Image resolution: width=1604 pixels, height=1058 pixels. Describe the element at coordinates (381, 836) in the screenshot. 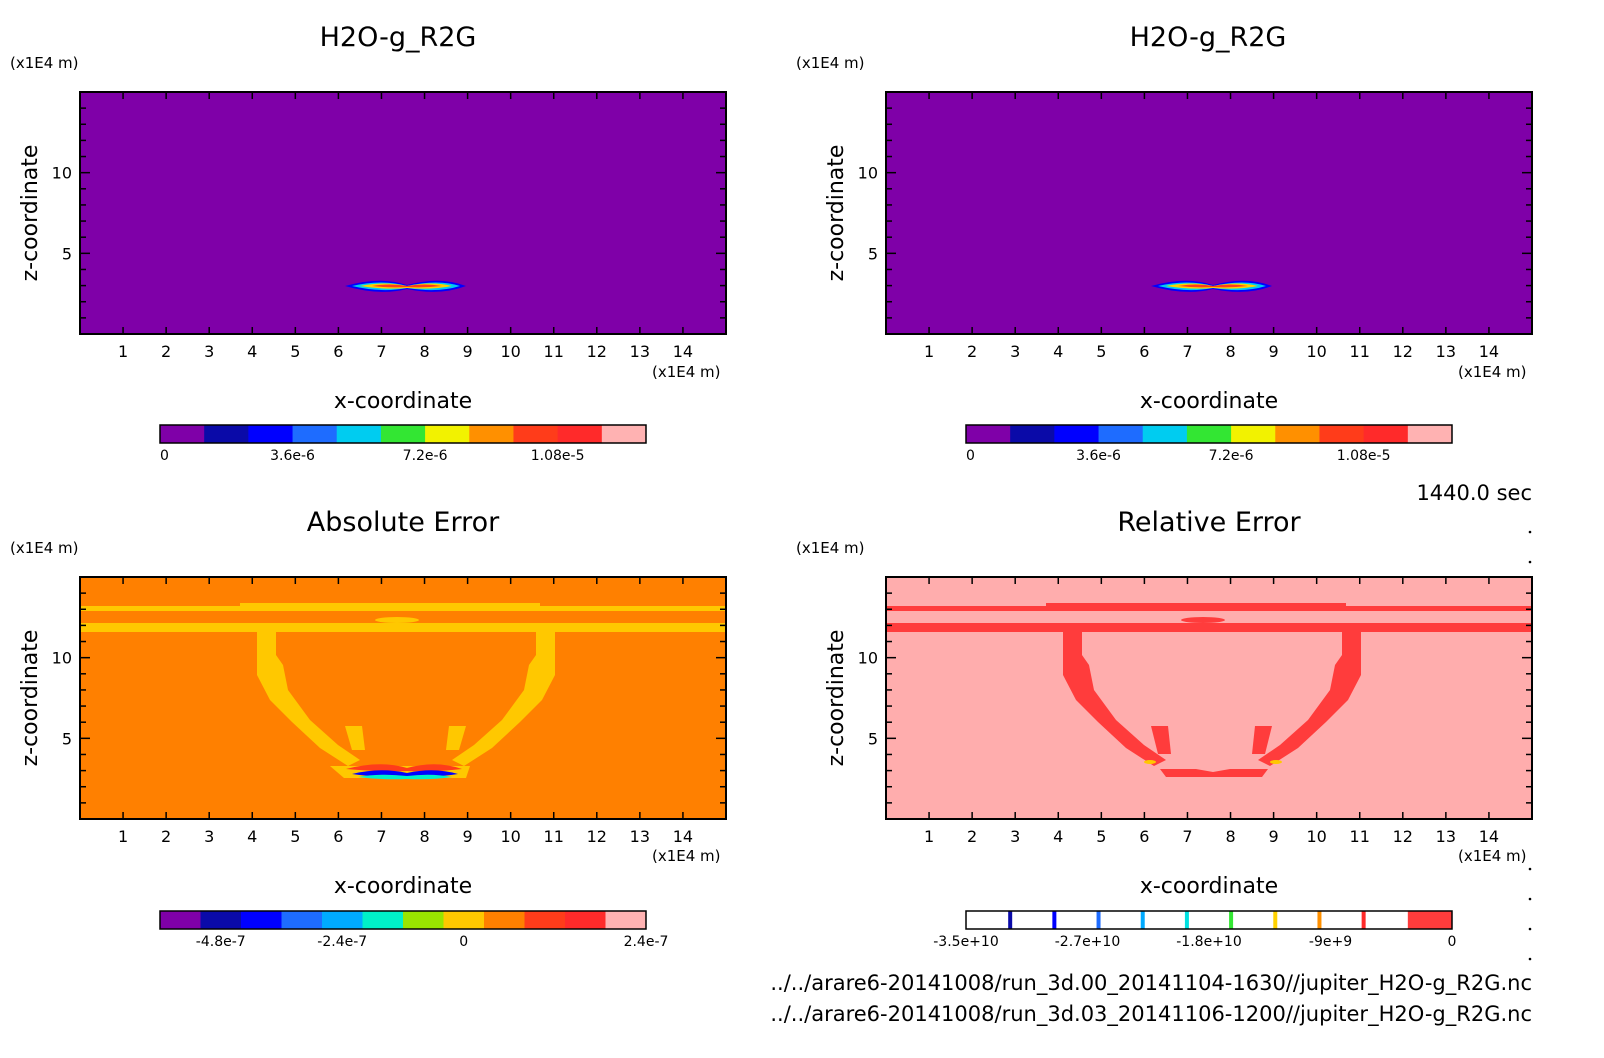

I see `x-tick-label: 7` at that location.